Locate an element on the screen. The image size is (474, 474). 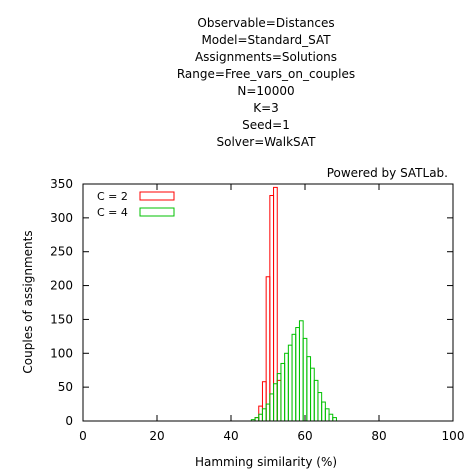
bars is located at coordinates (293, 304).